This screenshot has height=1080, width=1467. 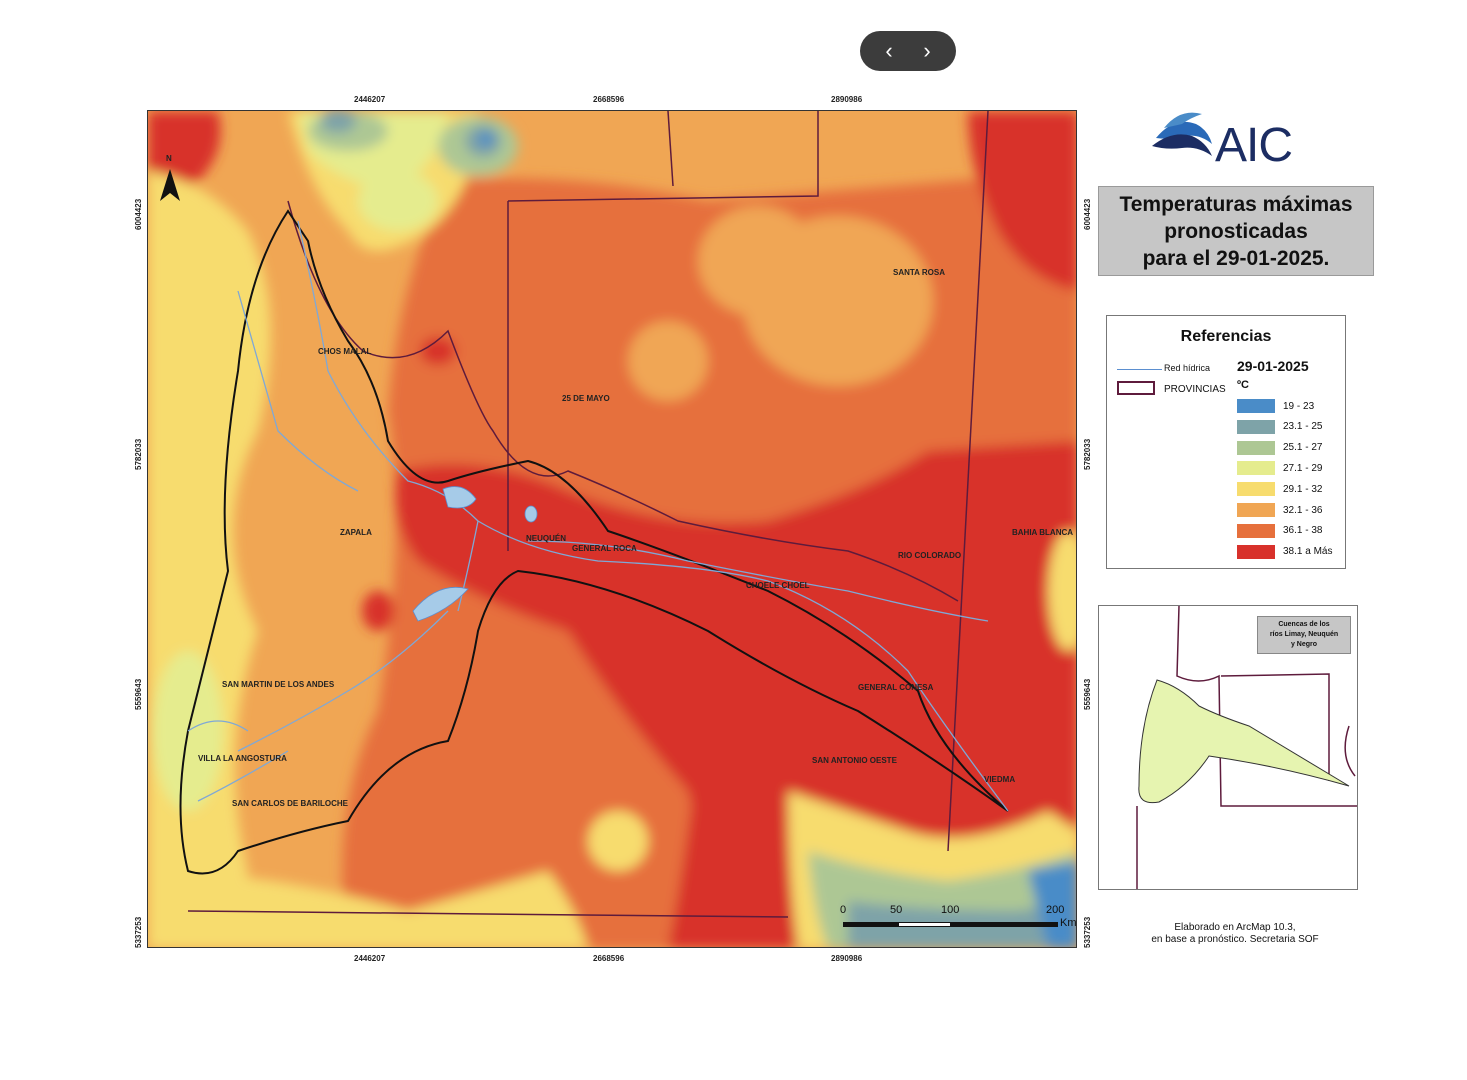 I want to click on scale-label-200: 200, so click(x=1055, y=910).